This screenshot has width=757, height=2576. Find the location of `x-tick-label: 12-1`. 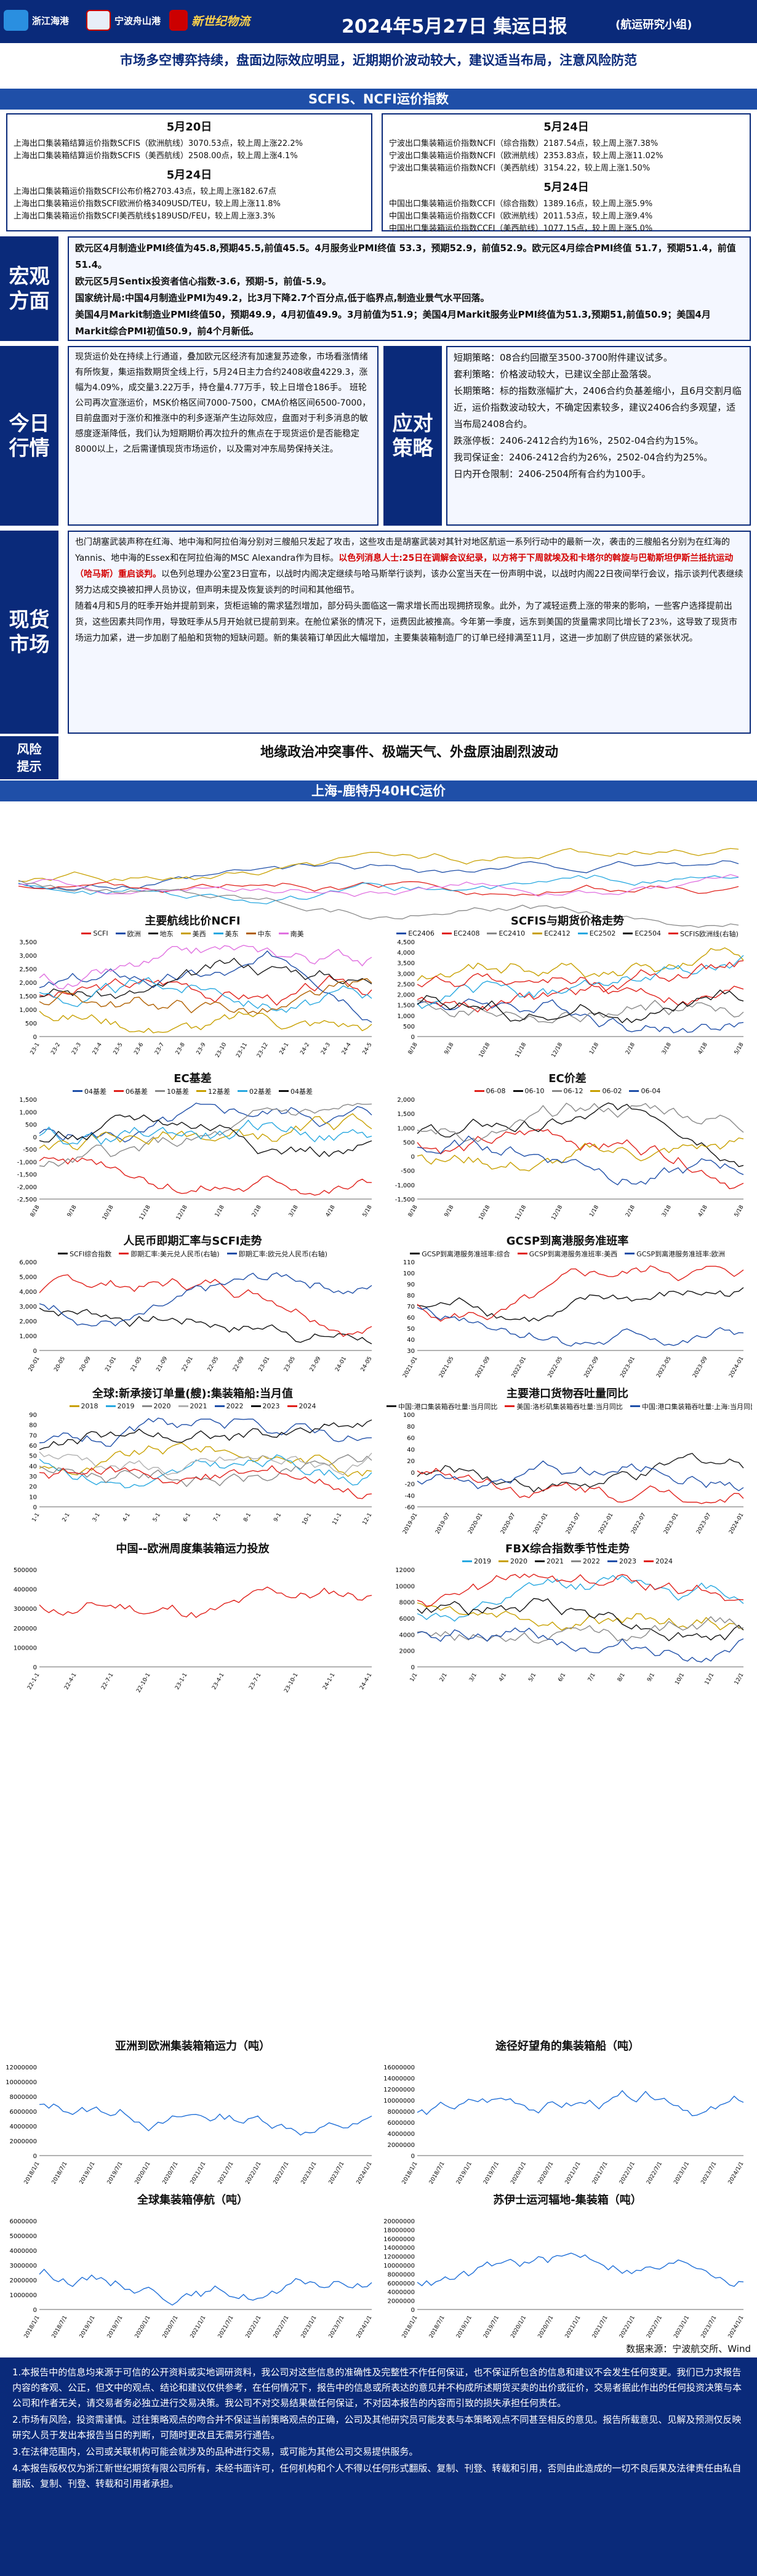

x-tick-label: 12-1 is located at coordinates (368, 1520).